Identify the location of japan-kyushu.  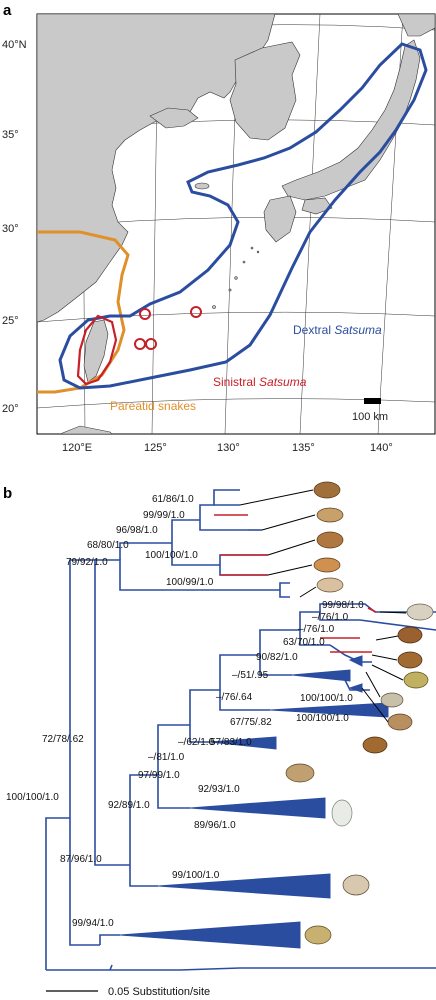
(280, 219).